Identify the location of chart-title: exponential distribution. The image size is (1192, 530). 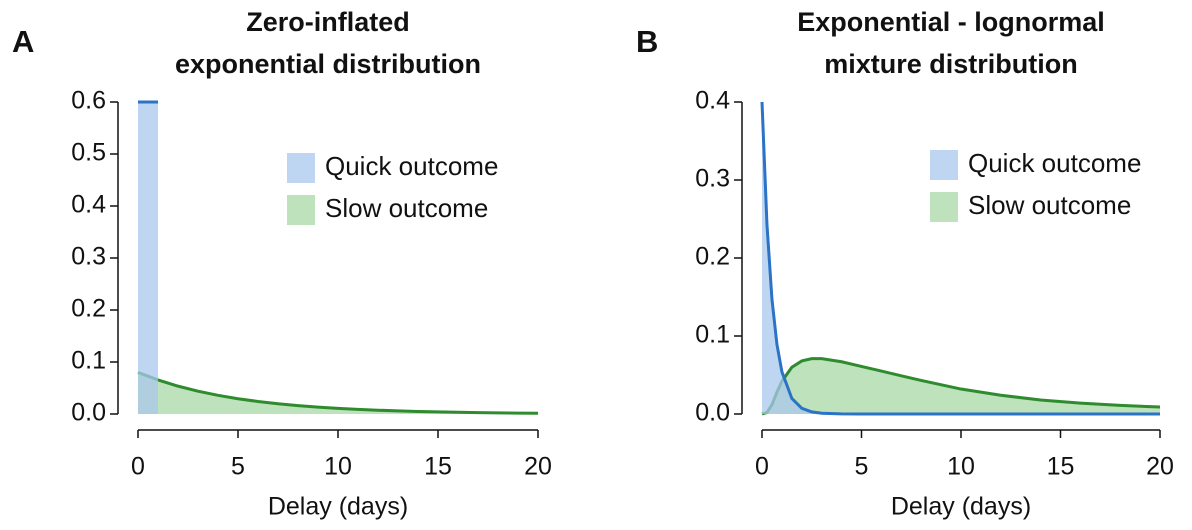
(328, 64).